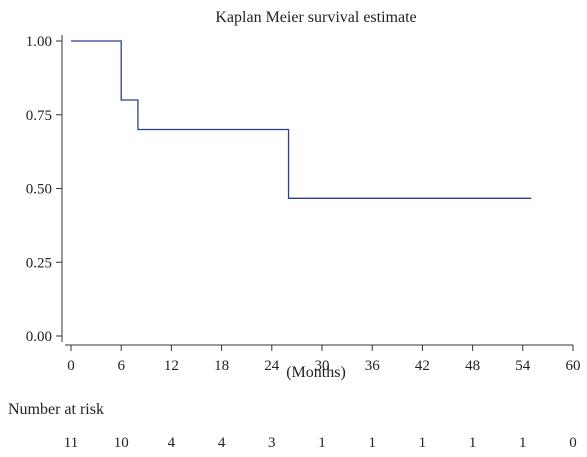 The height and width of the screenshot is (457, 587). What do you see at coordinates (573, 366) in the screenshot?
I see `x-tick-label: 60` at bounding box center [573, 366].